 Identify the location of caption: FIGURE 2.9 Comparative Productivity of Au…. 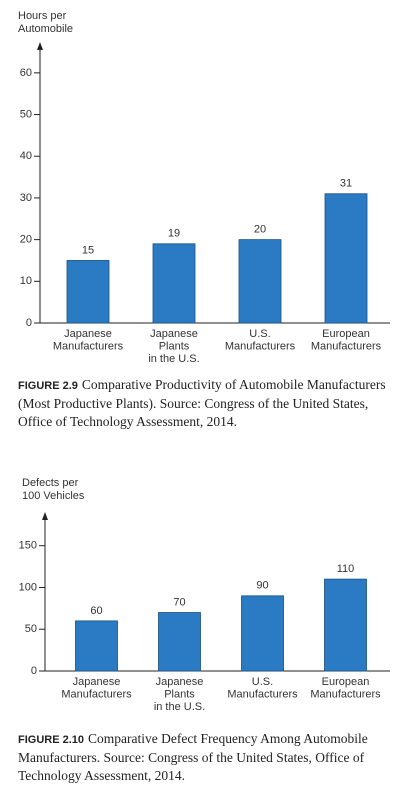
(204, 403).